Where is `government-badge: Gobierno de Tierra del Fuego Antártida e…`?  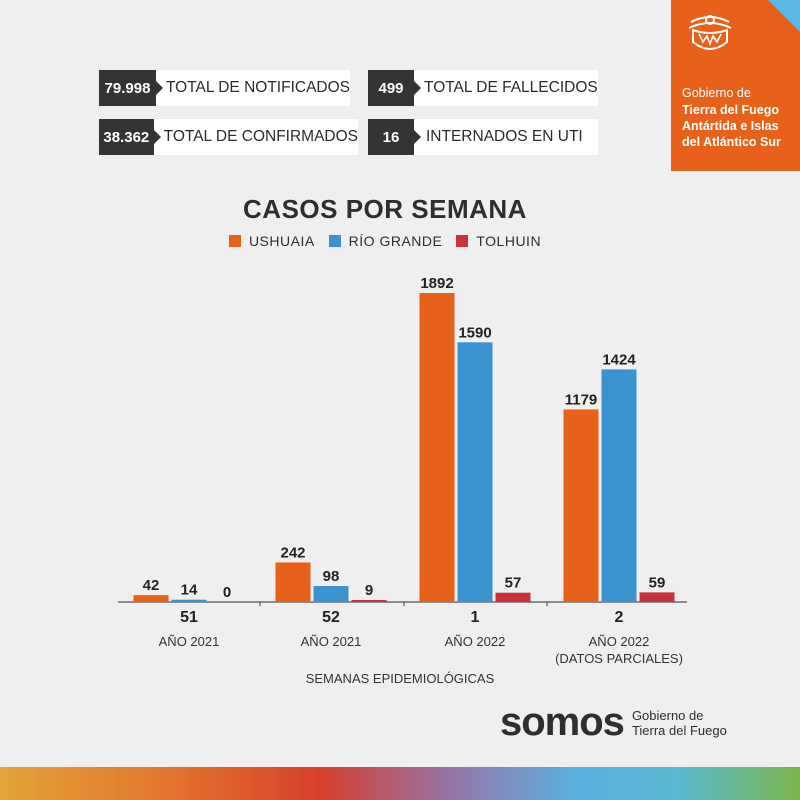 government-badge: Gobierno de Tierra del Fuego Antártida e… is located at coordinates (735, 85).